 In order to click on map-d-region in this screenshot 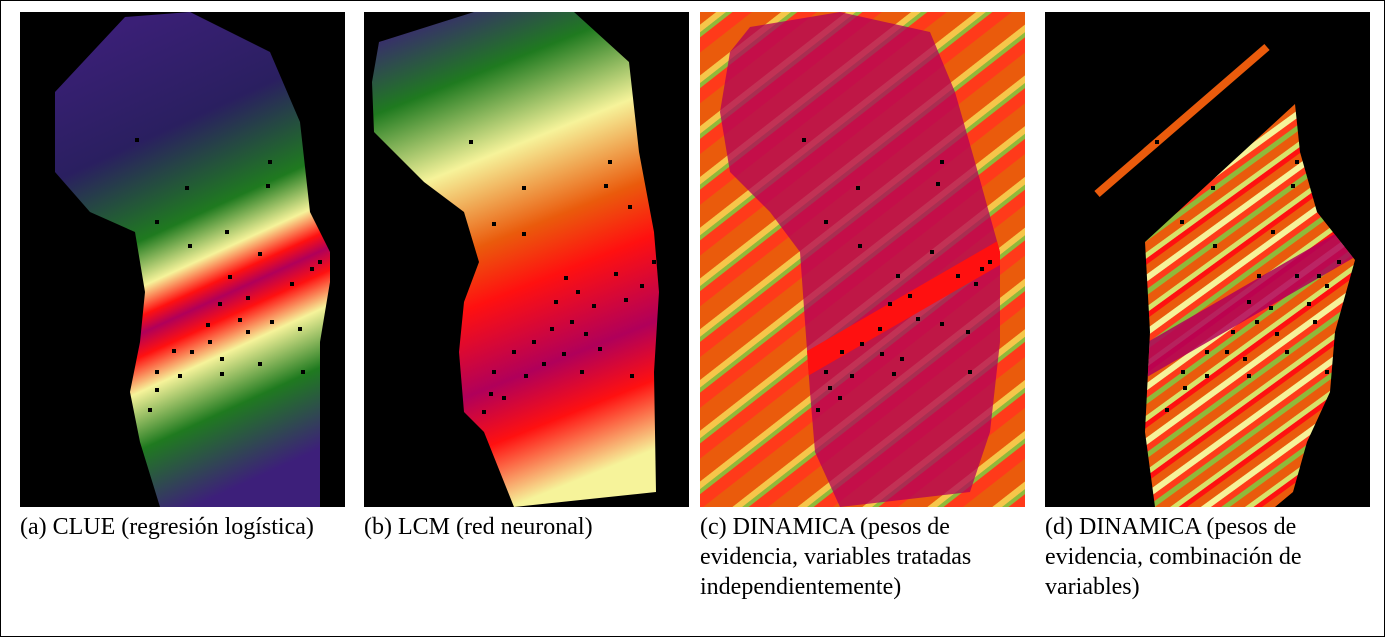, I will do `click(1250, 305)`.